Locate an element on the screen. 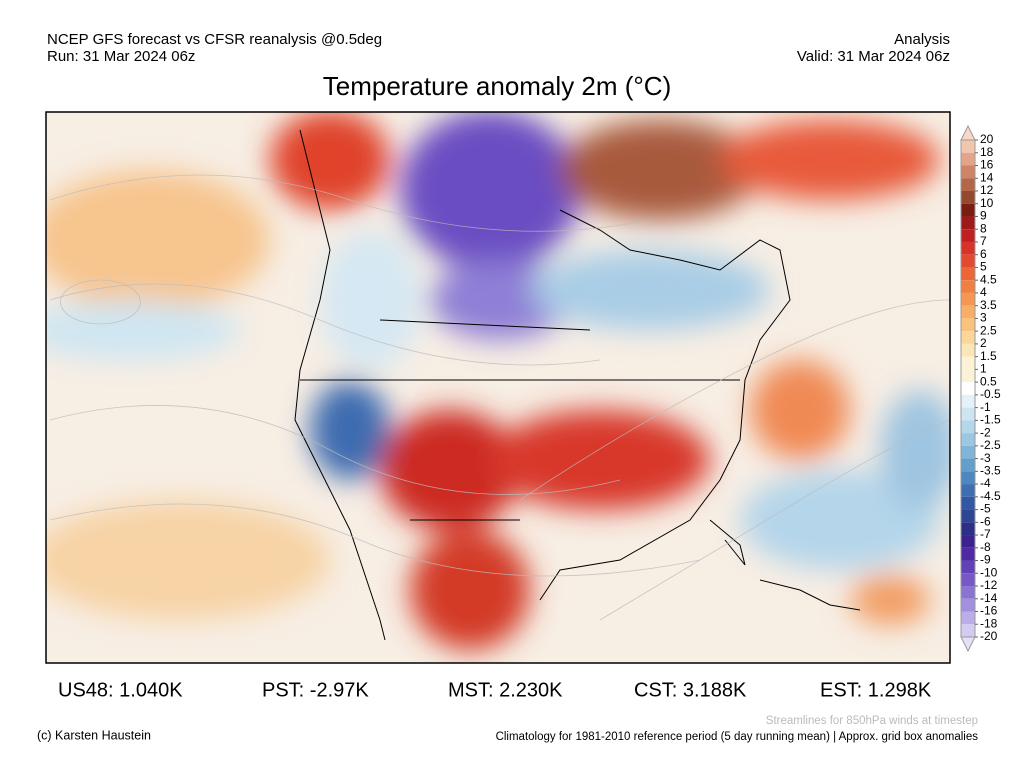 The height and width of the screenshot is (768, 1024). map-title: Temperature anomaly 2m (°C) is located at coordinates (497, 86).